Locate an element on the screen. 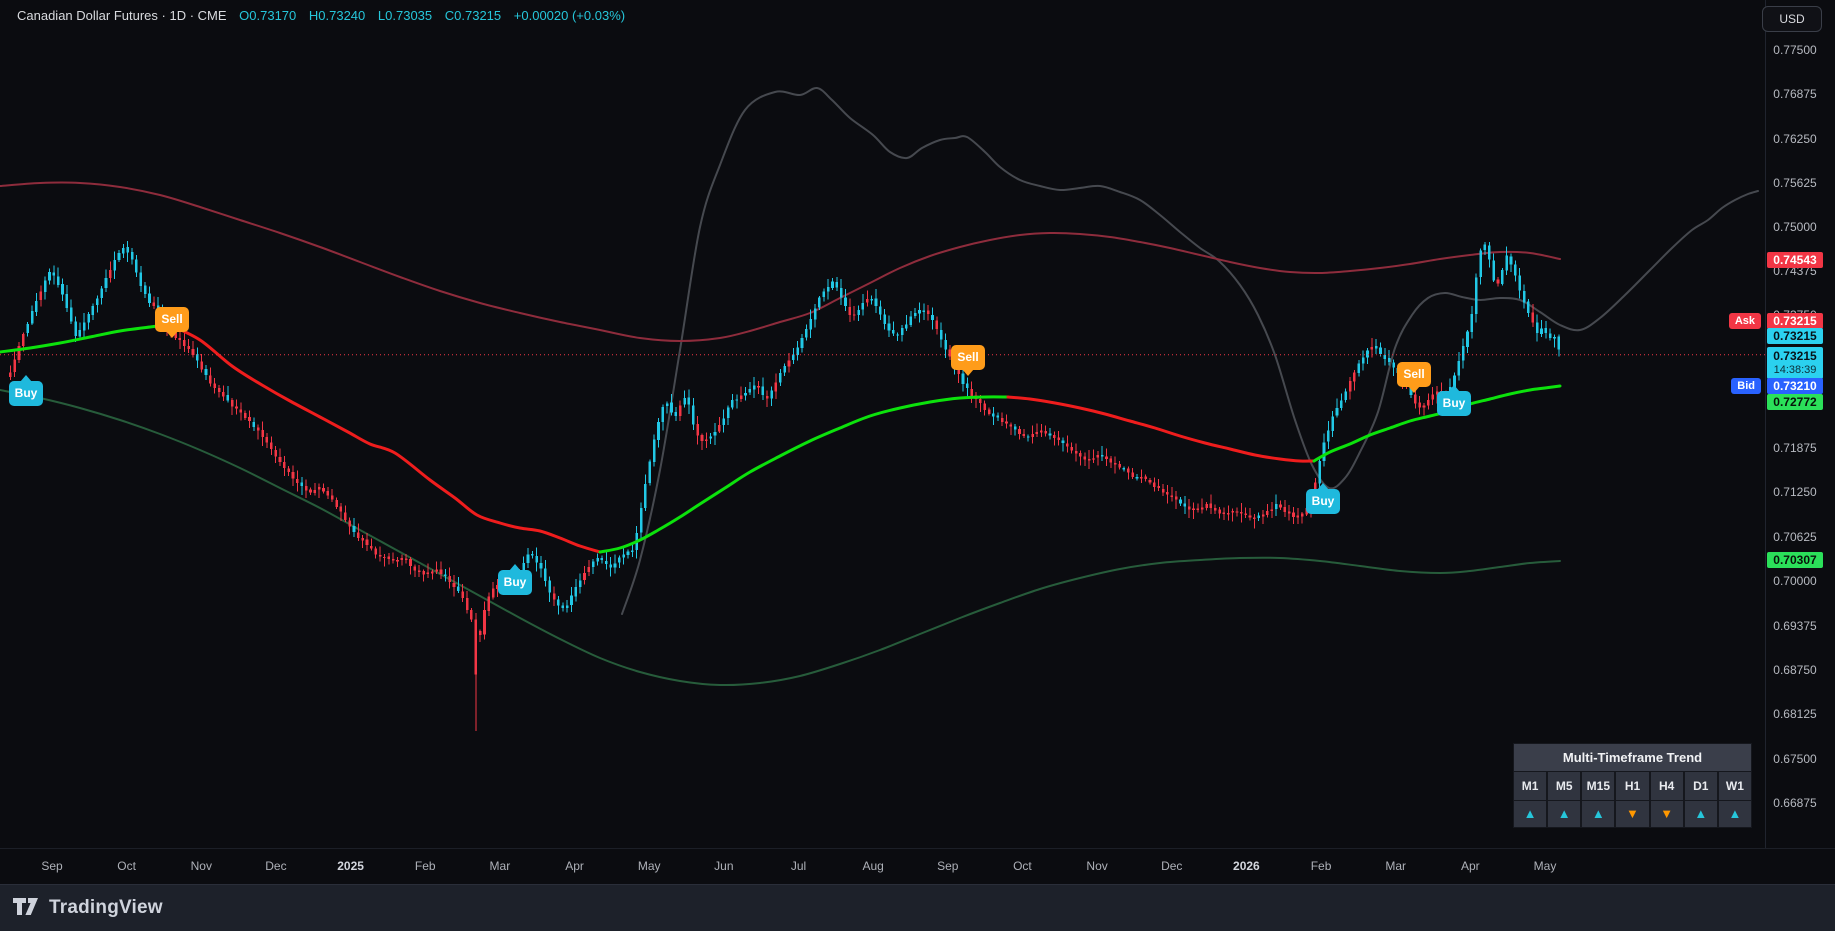 Image resolution: width=1835 pixels, height=931 pixels. mtf-timeframe-H4: H4 is located at coordinates (1666, 786).